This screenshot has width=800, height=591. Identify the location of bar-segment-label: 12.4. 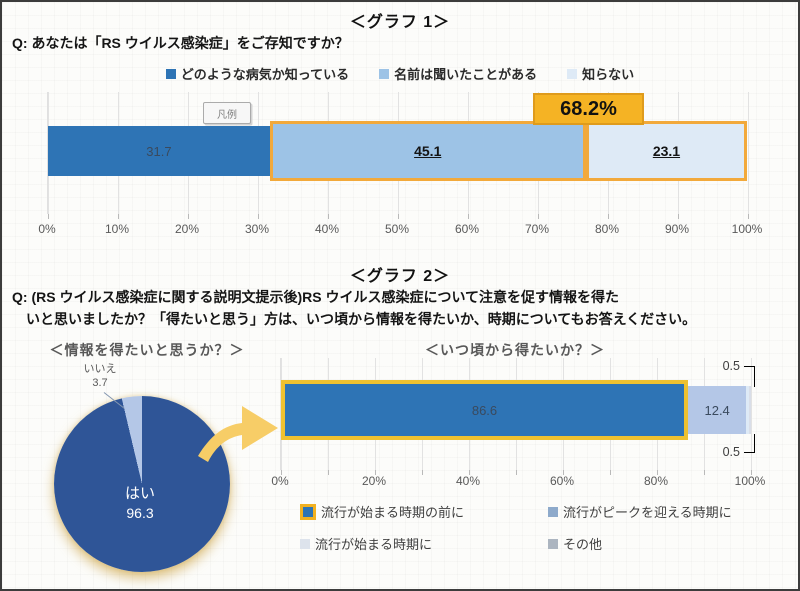
(717, 410).